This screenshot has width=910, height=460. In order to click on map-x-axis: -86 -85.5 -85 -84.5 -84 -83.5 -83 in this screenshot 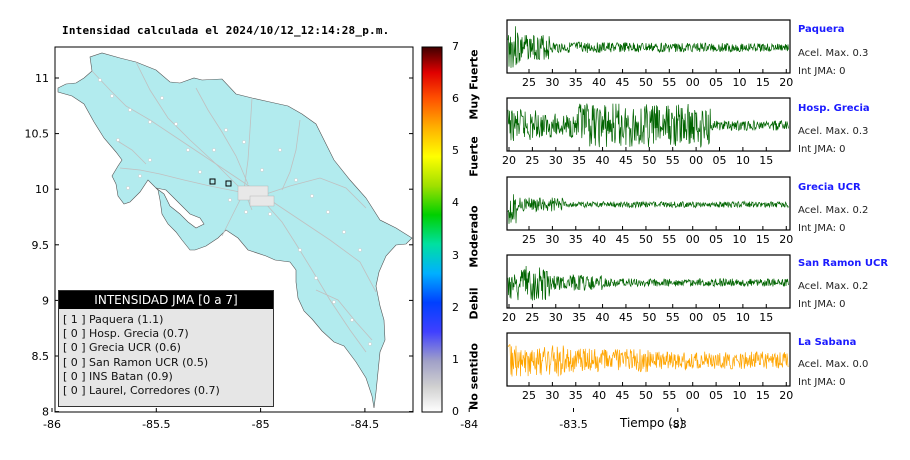, I will do `click(365, 419)`.